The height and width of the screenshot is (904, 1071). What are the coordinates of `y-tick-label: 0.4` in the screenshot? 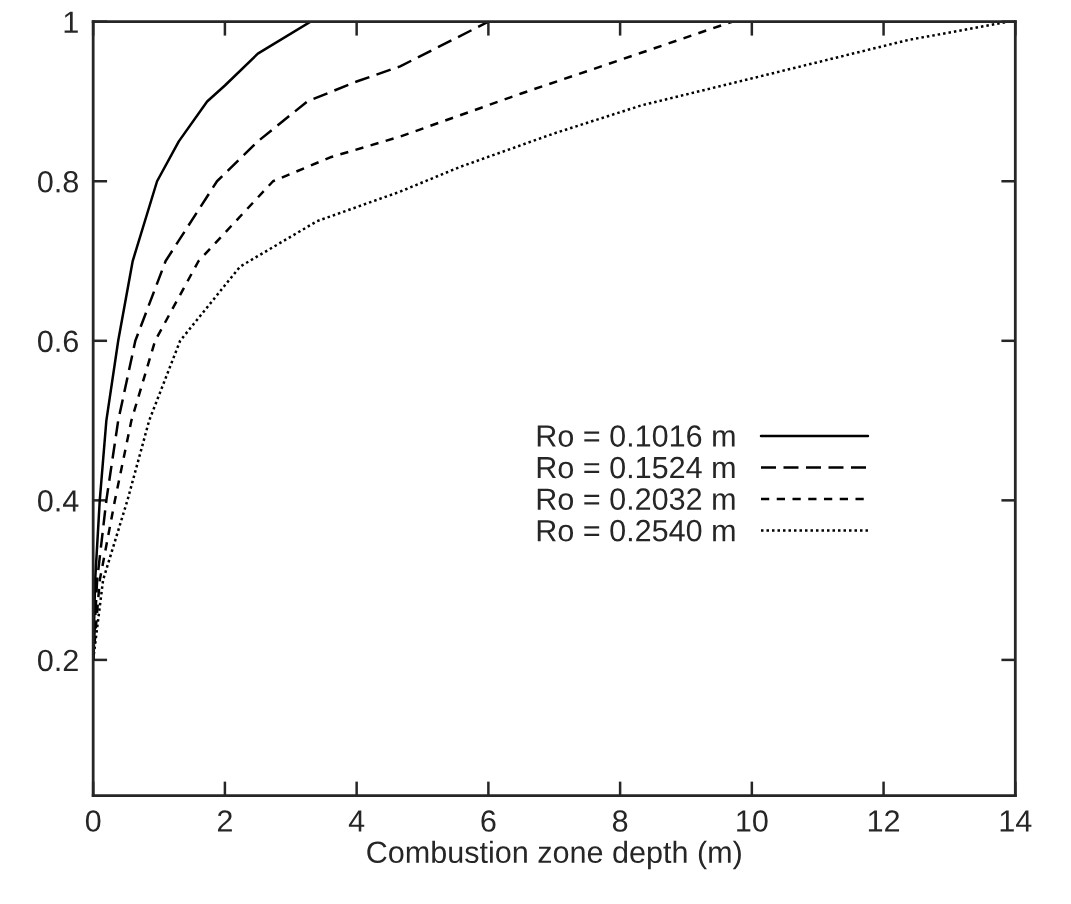 It's located at (58, 501).